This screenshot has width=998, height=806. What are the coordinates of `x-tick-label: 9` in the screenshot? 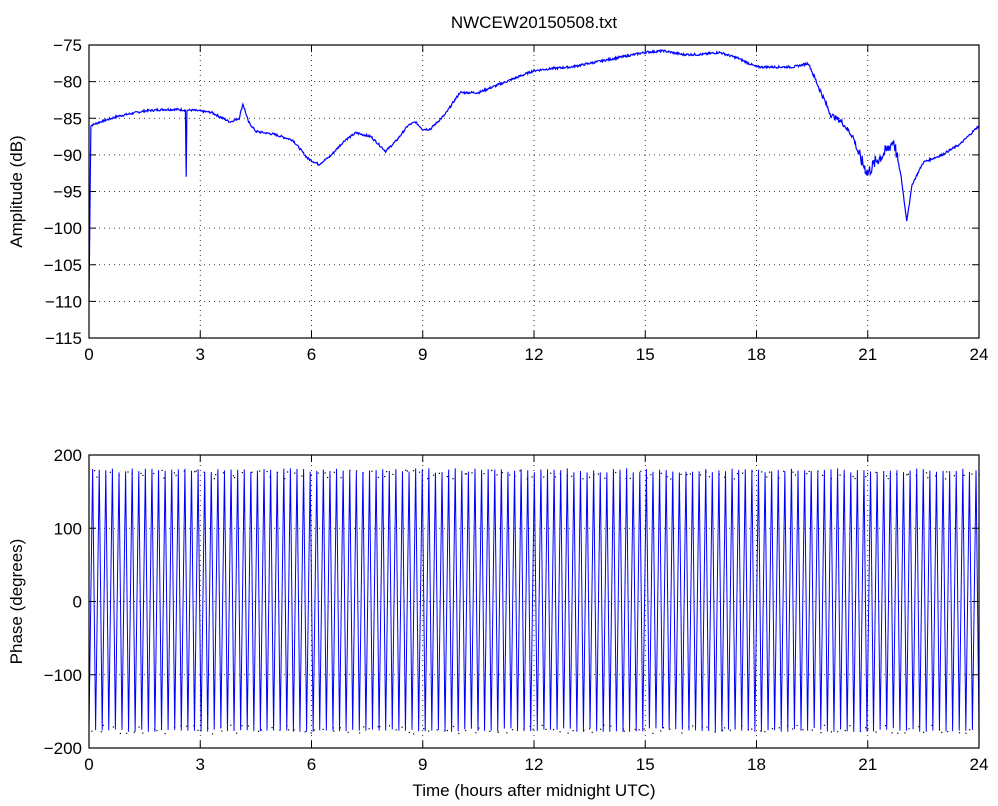 It's located at (422, 354).